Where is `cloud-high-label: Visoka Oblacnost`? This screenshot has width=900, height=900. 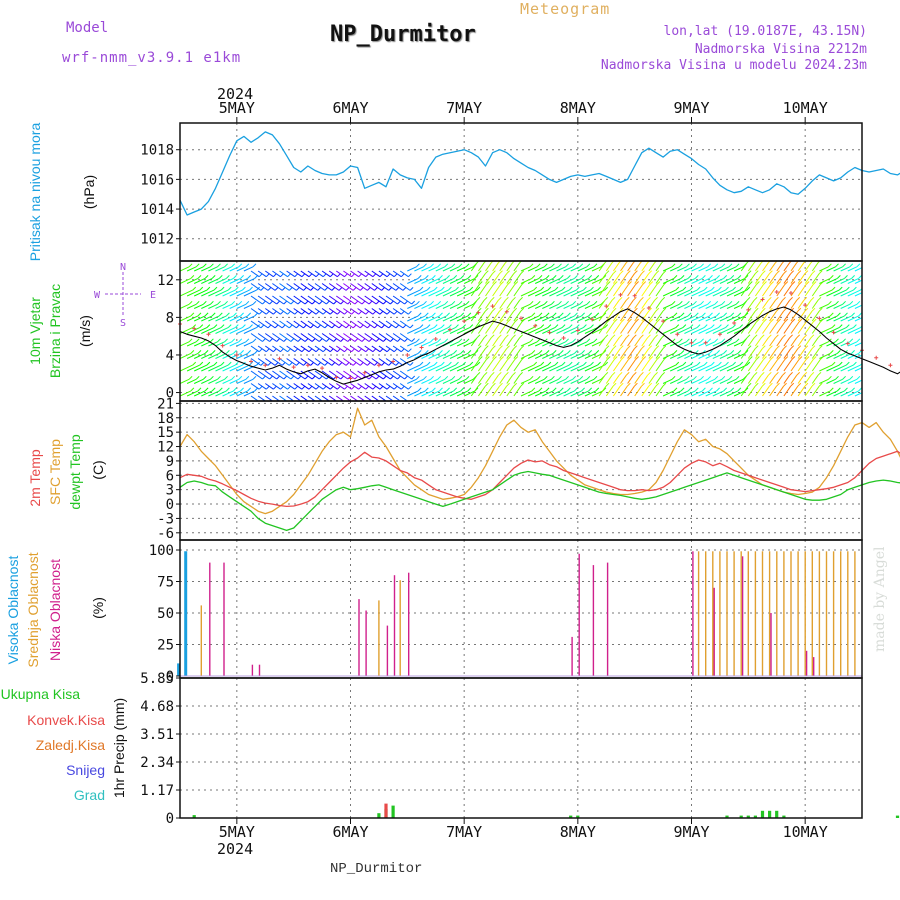 cloud-high-label: Visoka Oblacnost is located at coordinates (13, 610).